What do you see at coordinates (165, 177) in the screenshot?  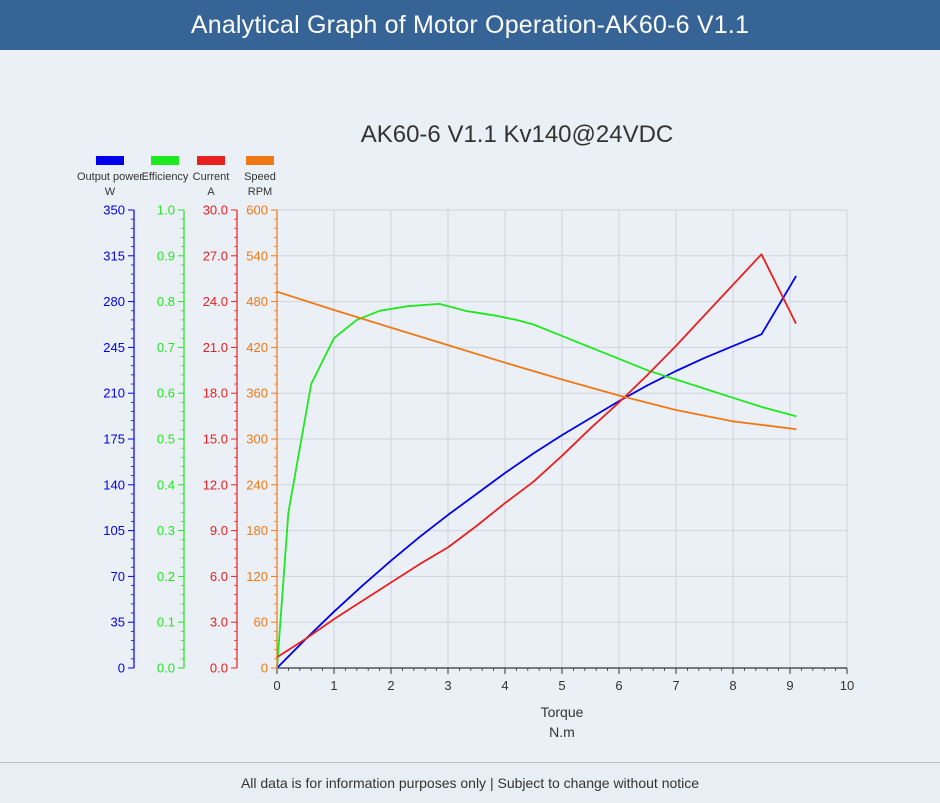 I see `legend-label: Efficiency` at bounding box center [165, 177].